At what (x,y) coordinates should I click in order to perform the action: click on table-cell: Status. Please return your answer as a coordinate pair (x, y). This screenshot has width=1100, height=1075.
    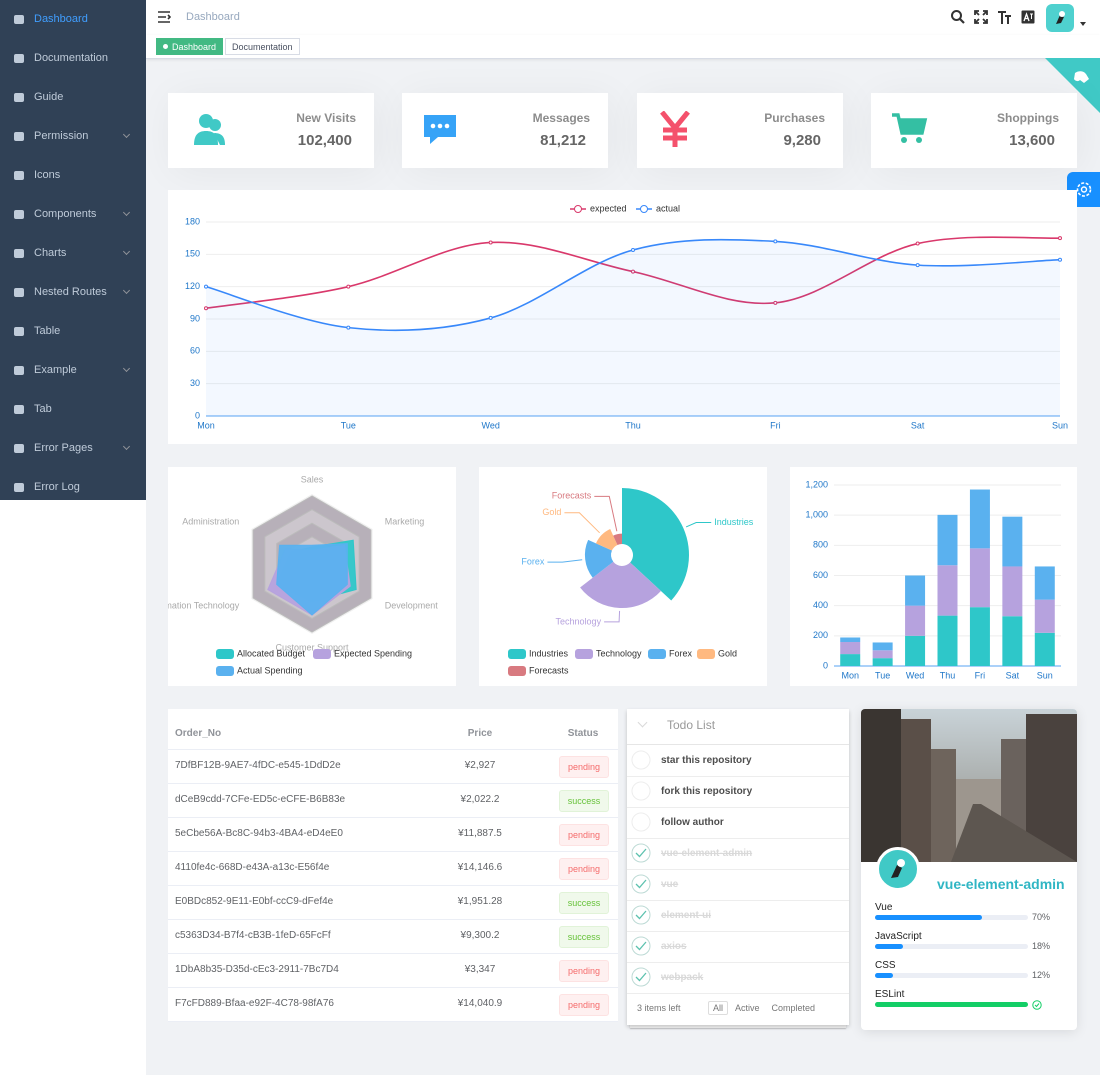
    Looking at the image, I should click on (583, 733).